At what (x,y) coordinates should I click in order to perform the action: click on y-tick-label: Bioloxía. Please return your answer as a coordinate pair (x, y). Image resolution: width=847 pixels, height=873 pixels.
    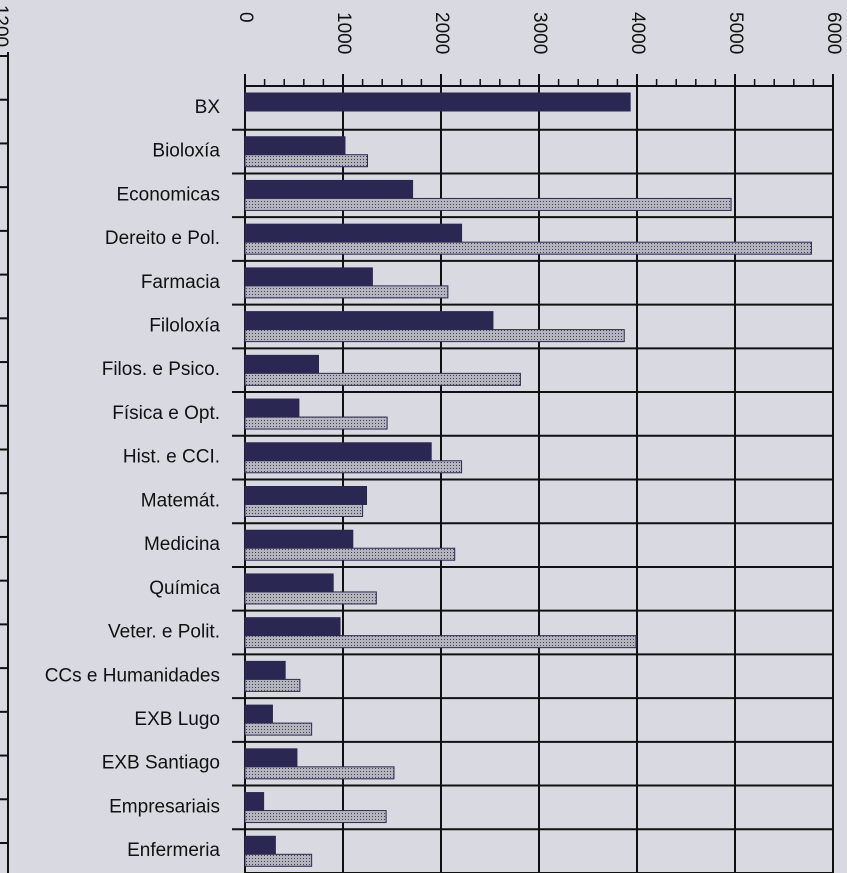
    Looking at the image, I should click on (186, 151).